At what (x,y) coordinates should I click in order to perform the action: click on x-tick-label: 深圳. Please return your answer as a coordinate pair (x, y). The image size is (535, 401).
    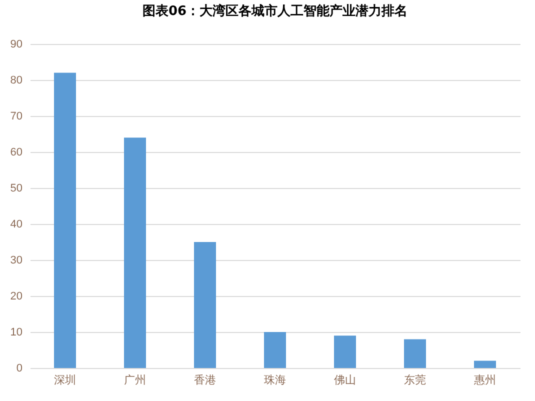
    Looking at the image, I should click on (65, 380).